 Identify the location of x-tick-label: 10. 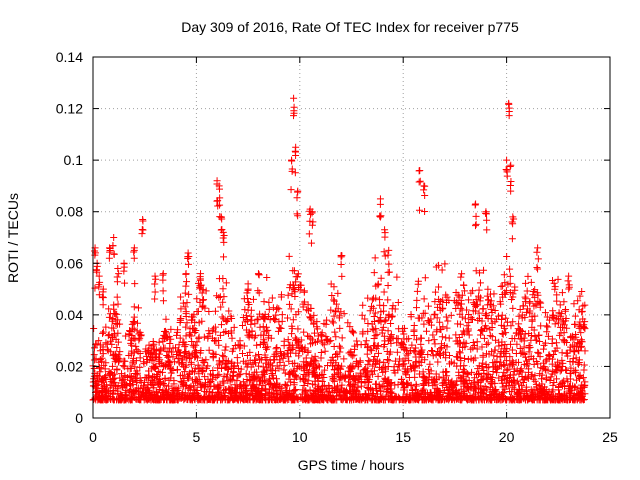
(300, 437).